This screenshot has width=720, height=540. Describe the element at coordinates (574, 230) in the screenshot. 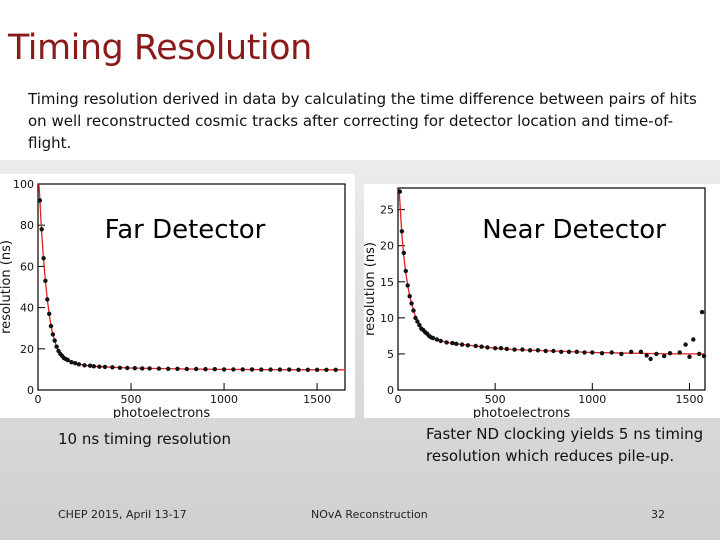

I see `near-detector-label: Near Detector` at that location.